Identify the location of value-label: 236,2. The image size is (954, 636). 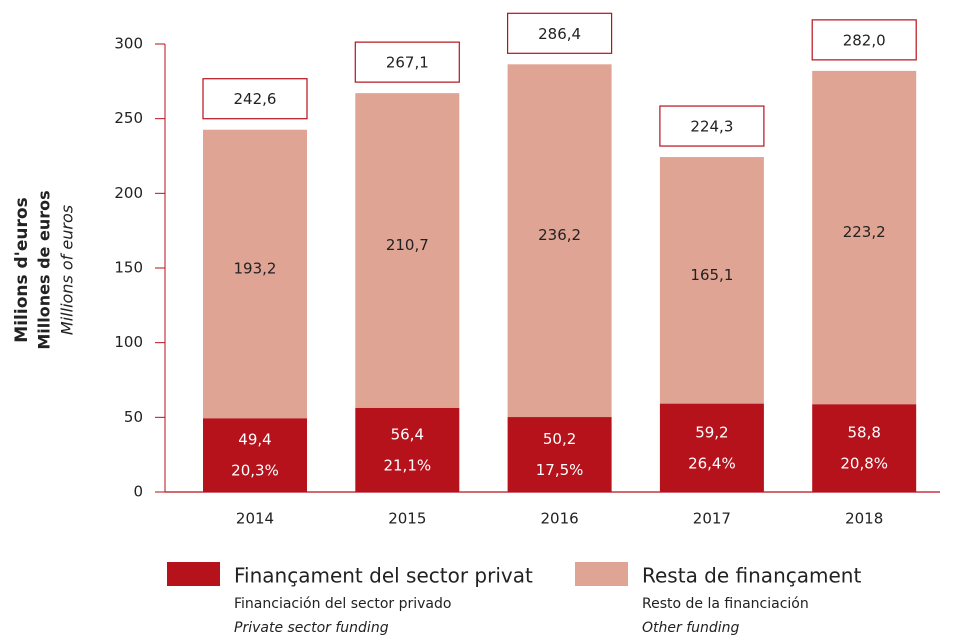
(559, 235).